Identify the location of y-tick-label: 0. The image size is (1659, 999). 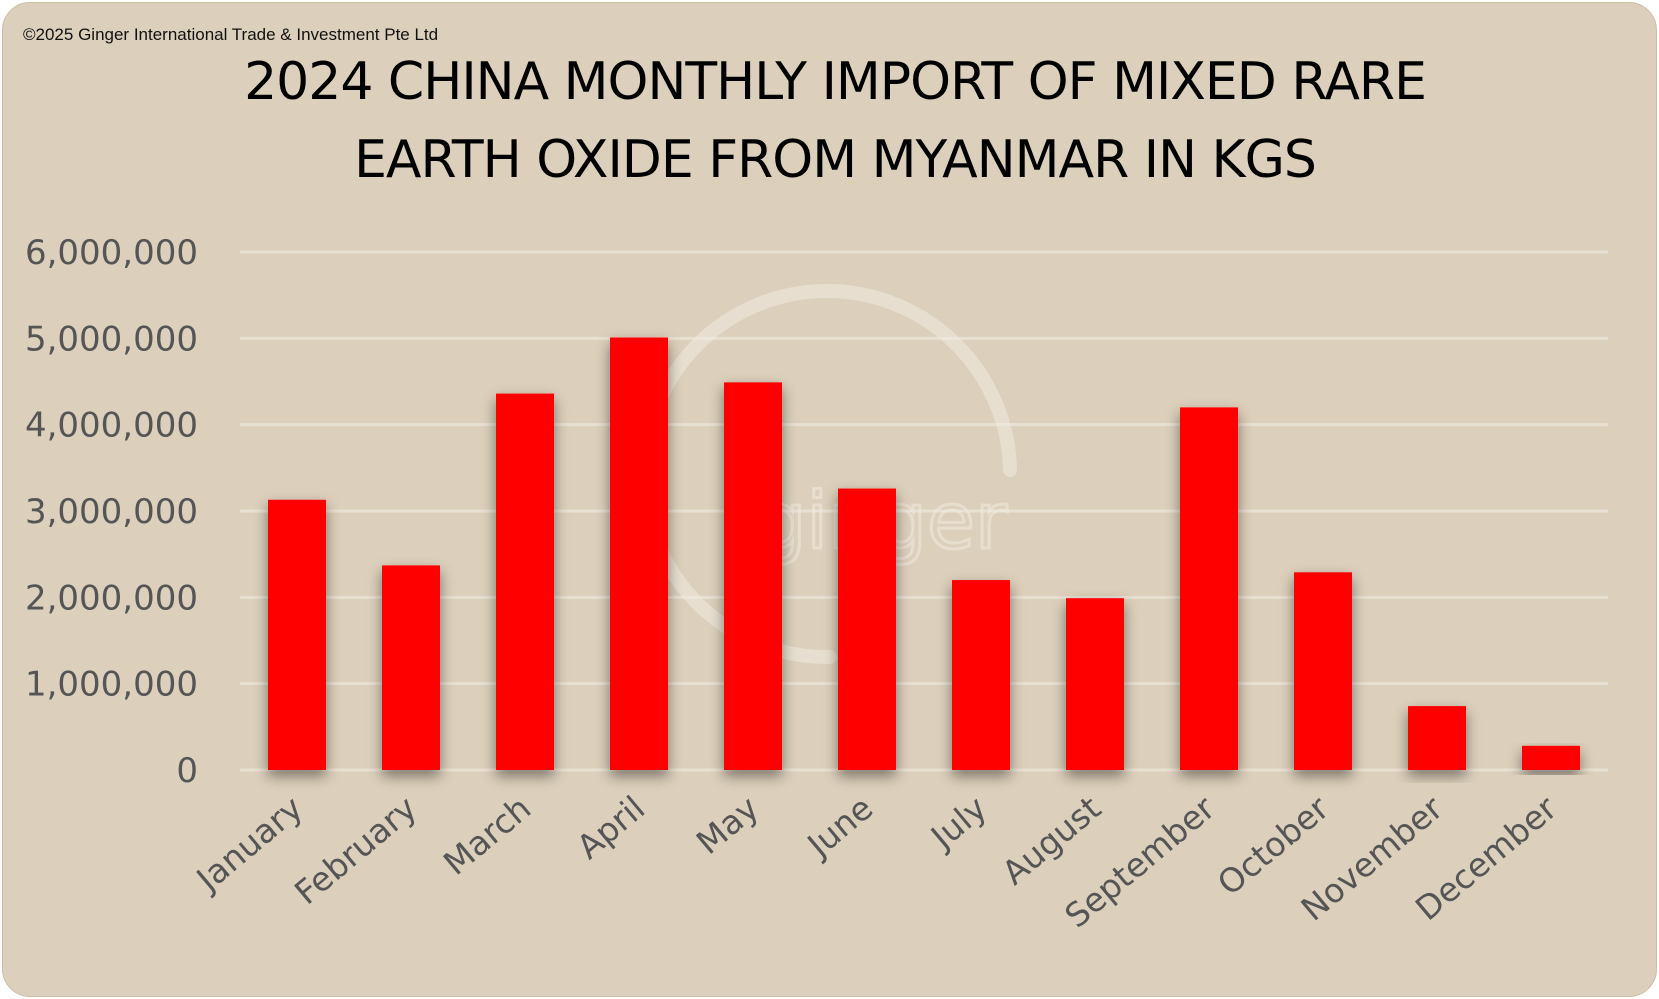
(187, 771).